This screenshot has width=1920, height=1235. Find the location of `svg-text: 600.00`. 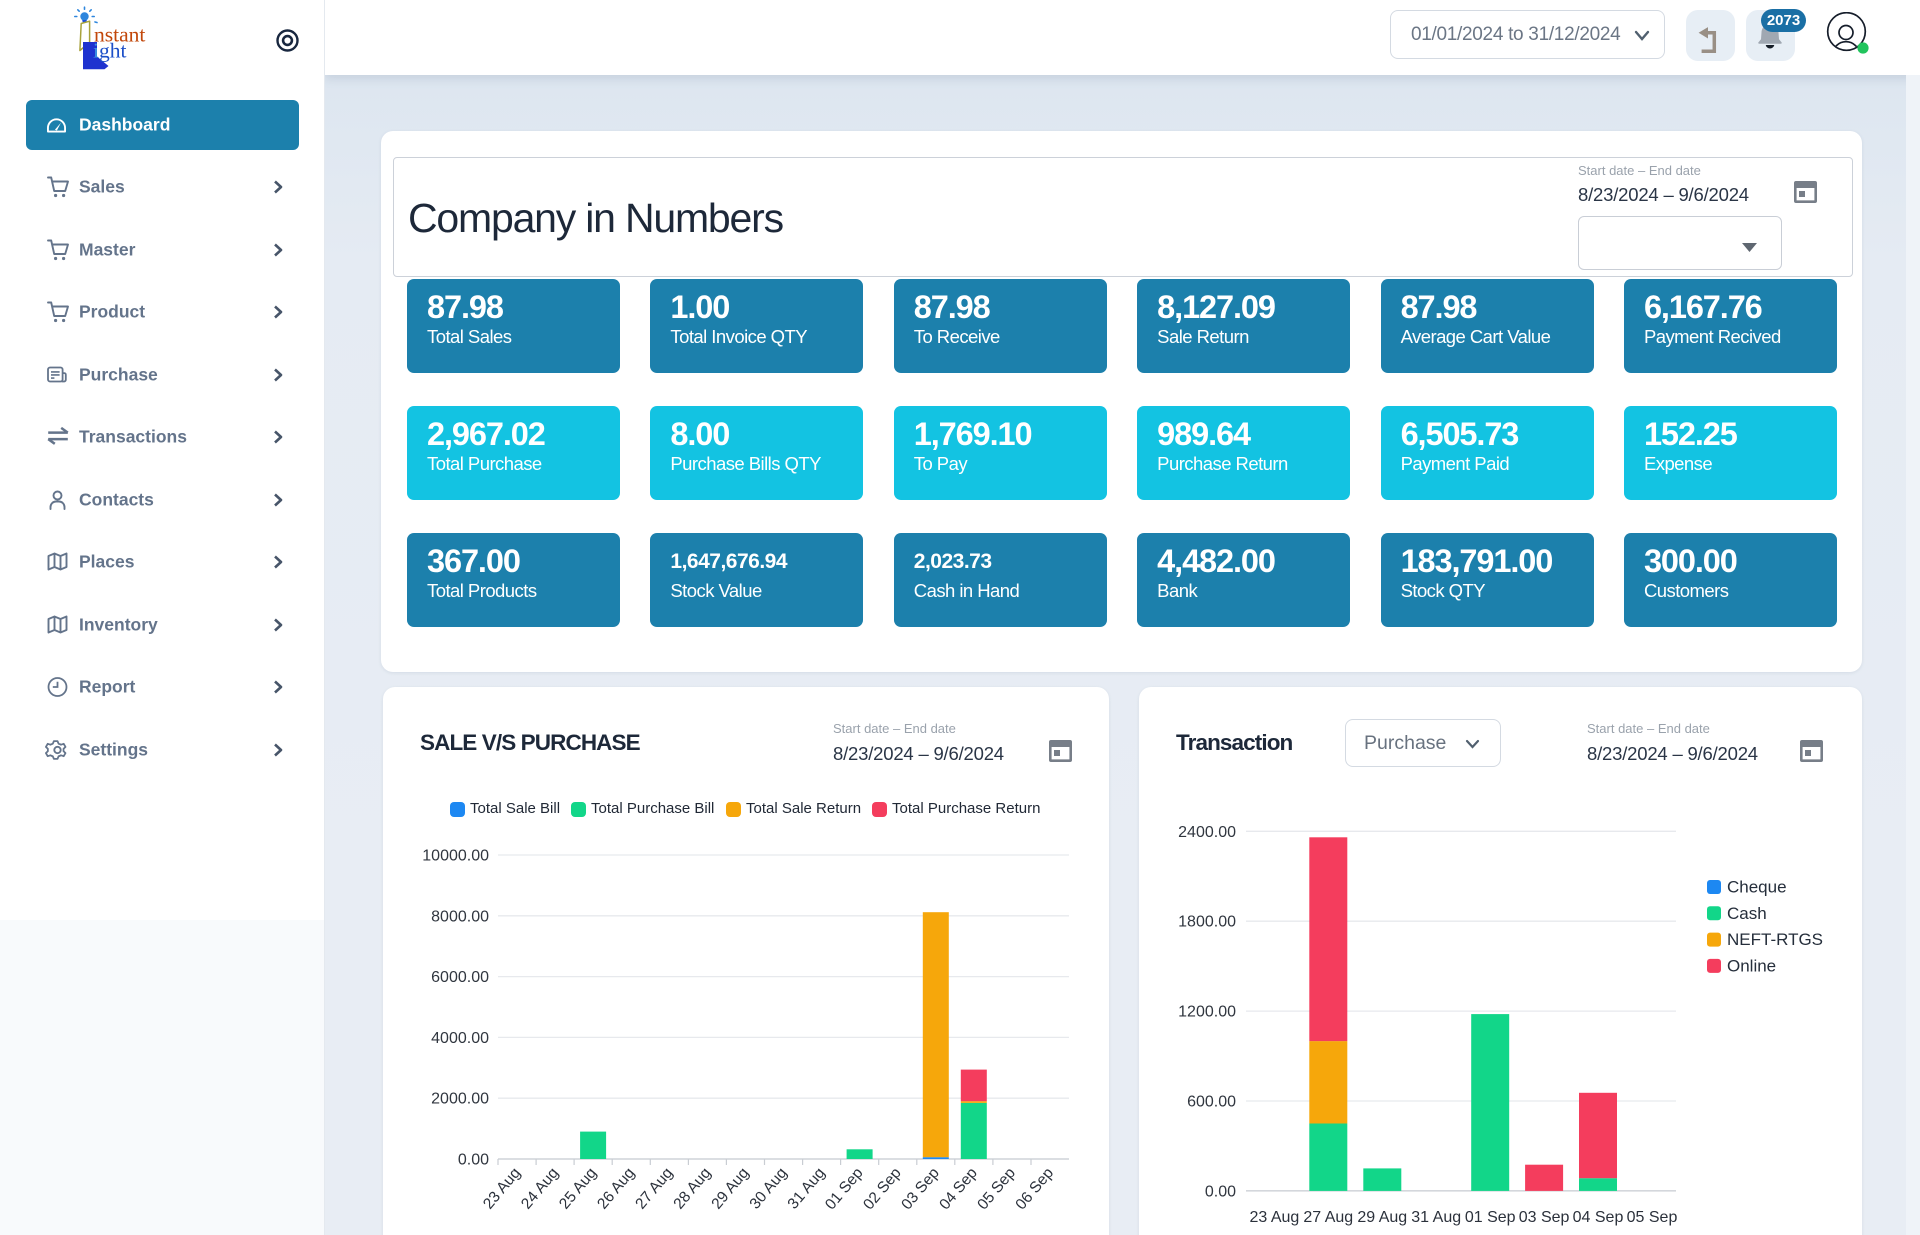

svg-text: 600.00 is located at coordinates (1211, 1102).